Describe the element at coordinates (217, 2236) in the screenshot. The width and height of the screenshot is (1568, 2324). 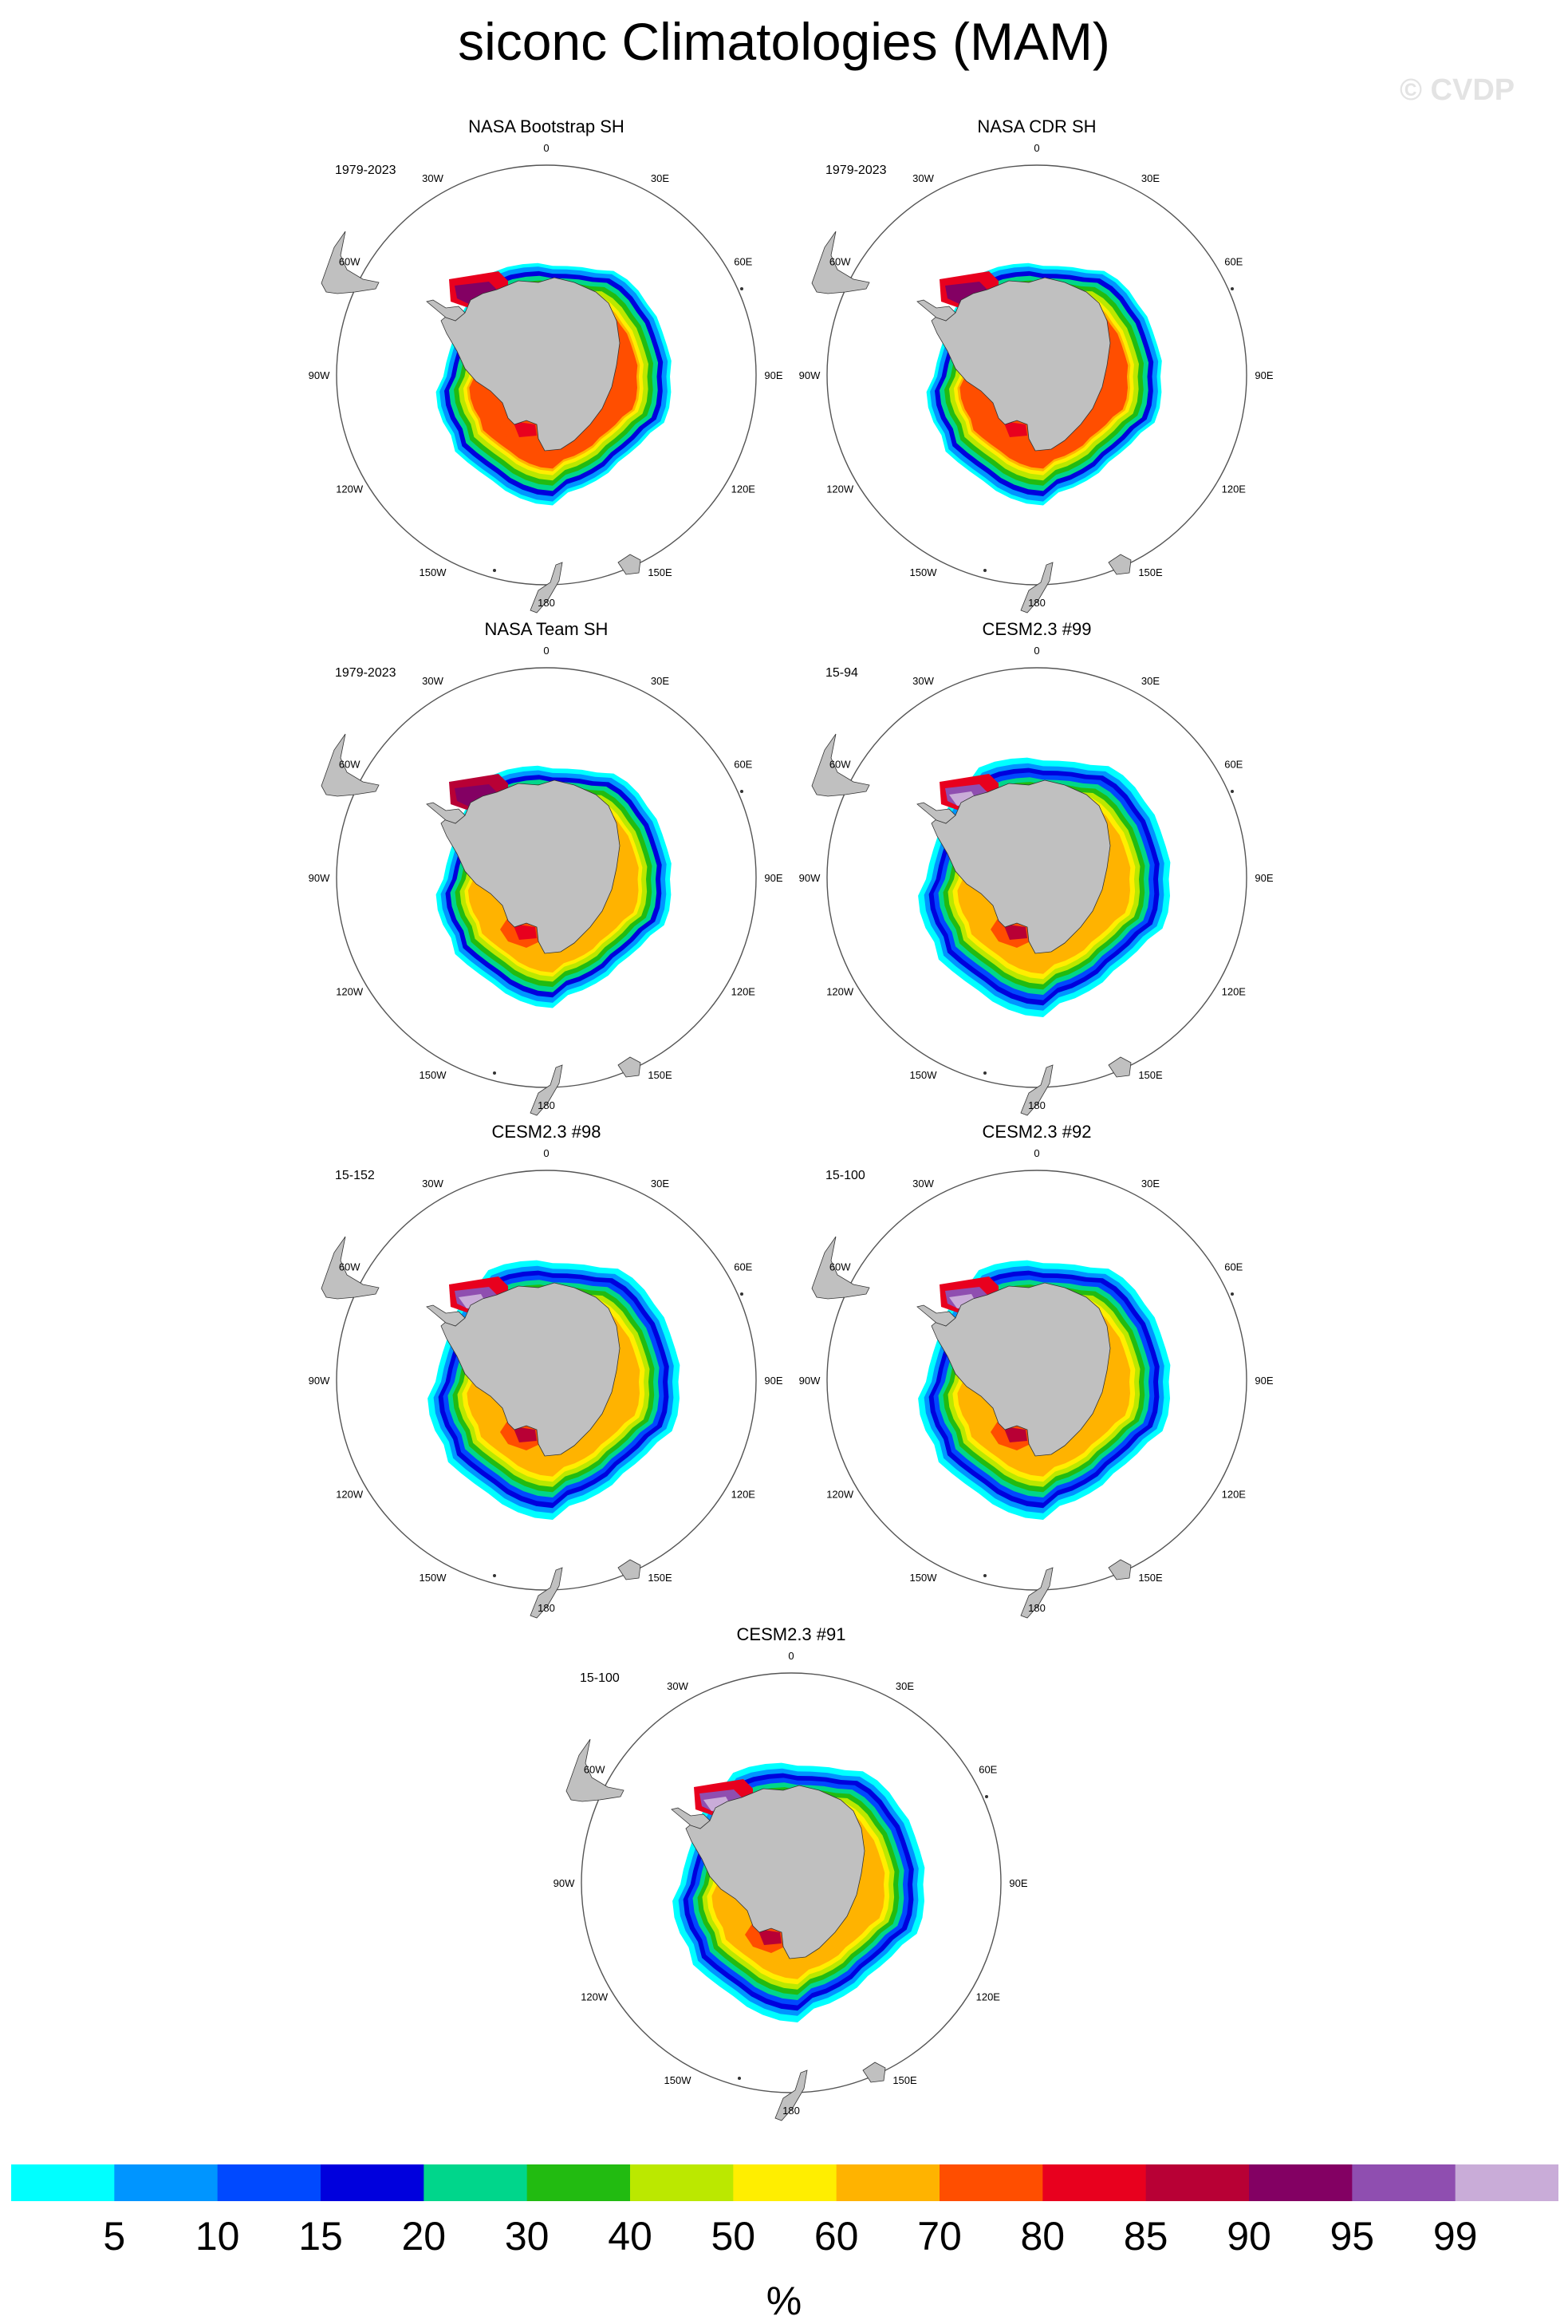
I see `colorbar-tick-label: 10` at that location.